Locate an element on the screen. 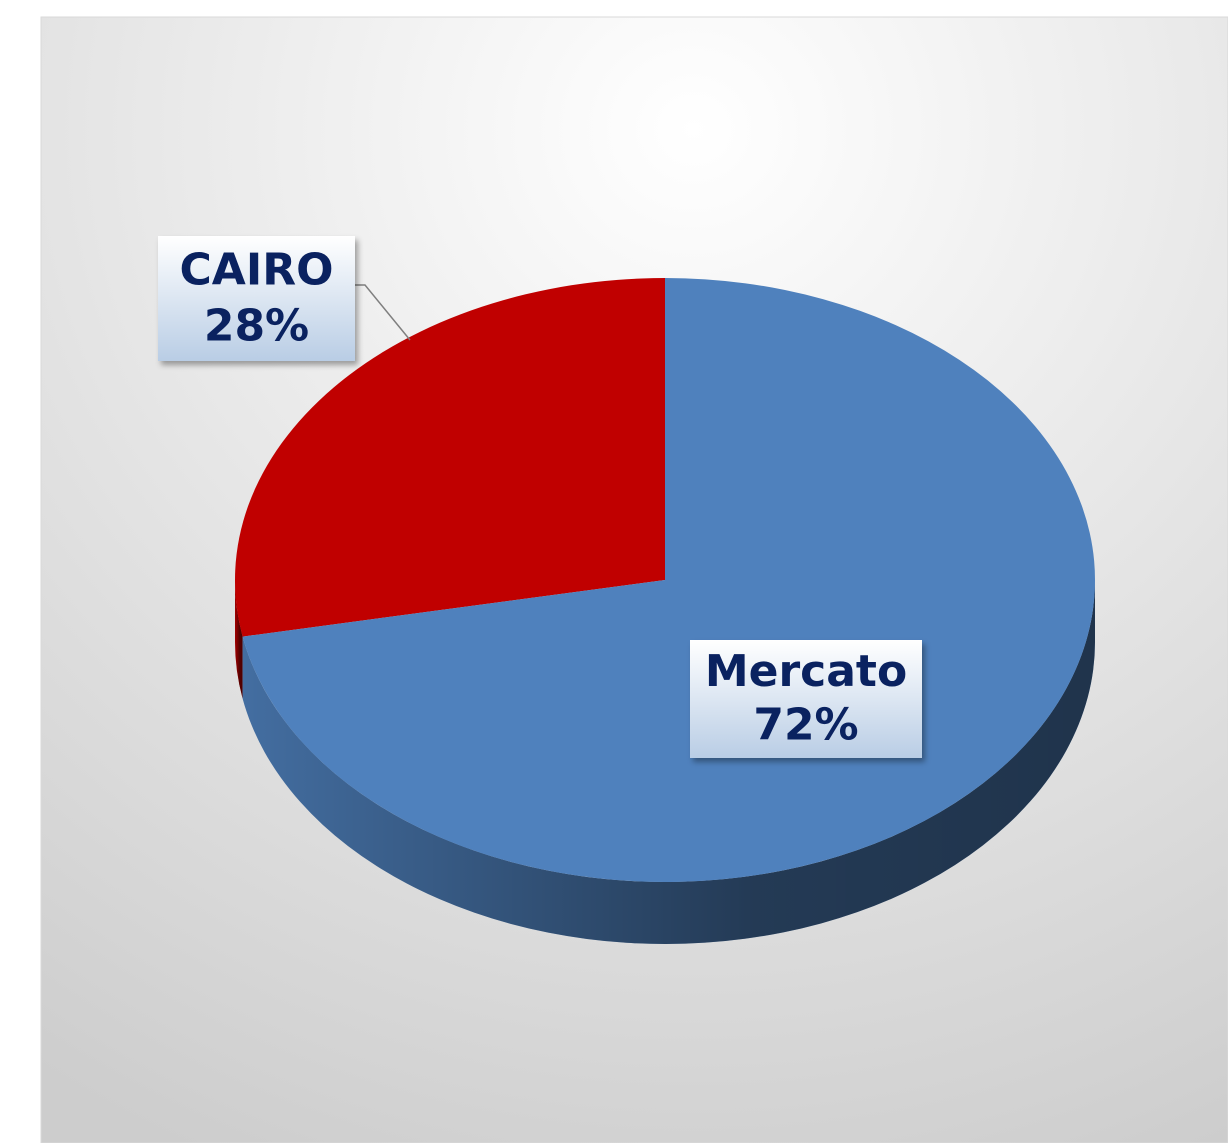 This screenshot has width=1228, height=1143. side-shade is located at coordinates (239, 639).